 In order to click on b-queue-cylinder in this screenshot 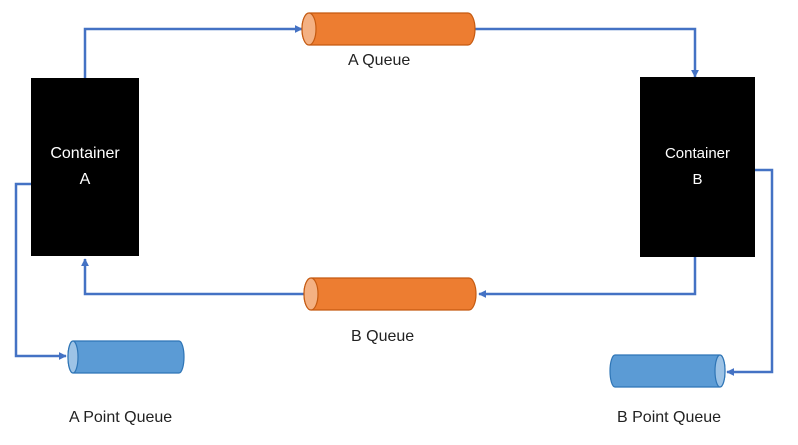, I will do `click(390, 294)`.